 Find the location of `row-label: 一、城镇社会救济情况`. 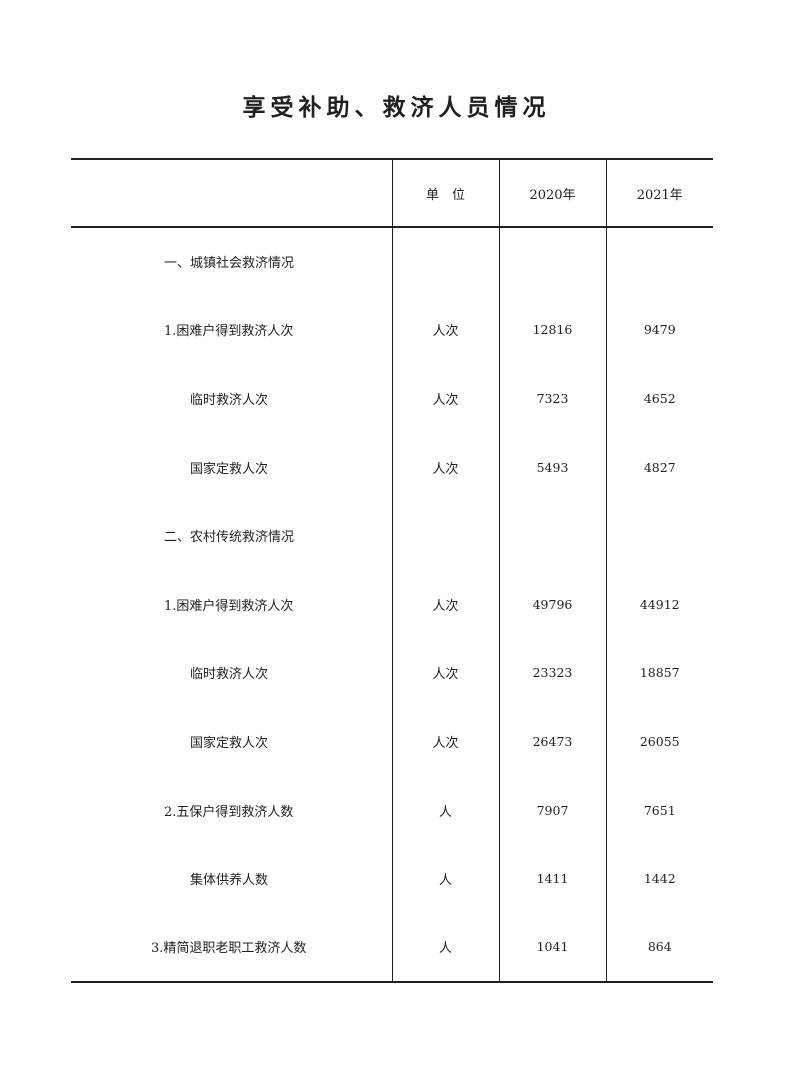

row-label: 一、城镇社会救济情况 is located at coordinates (229, 264).